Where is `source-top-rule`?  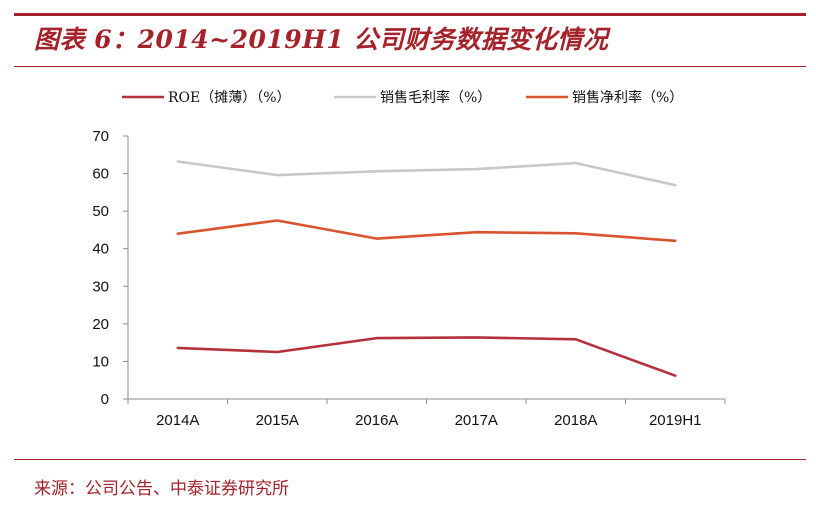 source-top-rule is located at coordinates (410, 459).